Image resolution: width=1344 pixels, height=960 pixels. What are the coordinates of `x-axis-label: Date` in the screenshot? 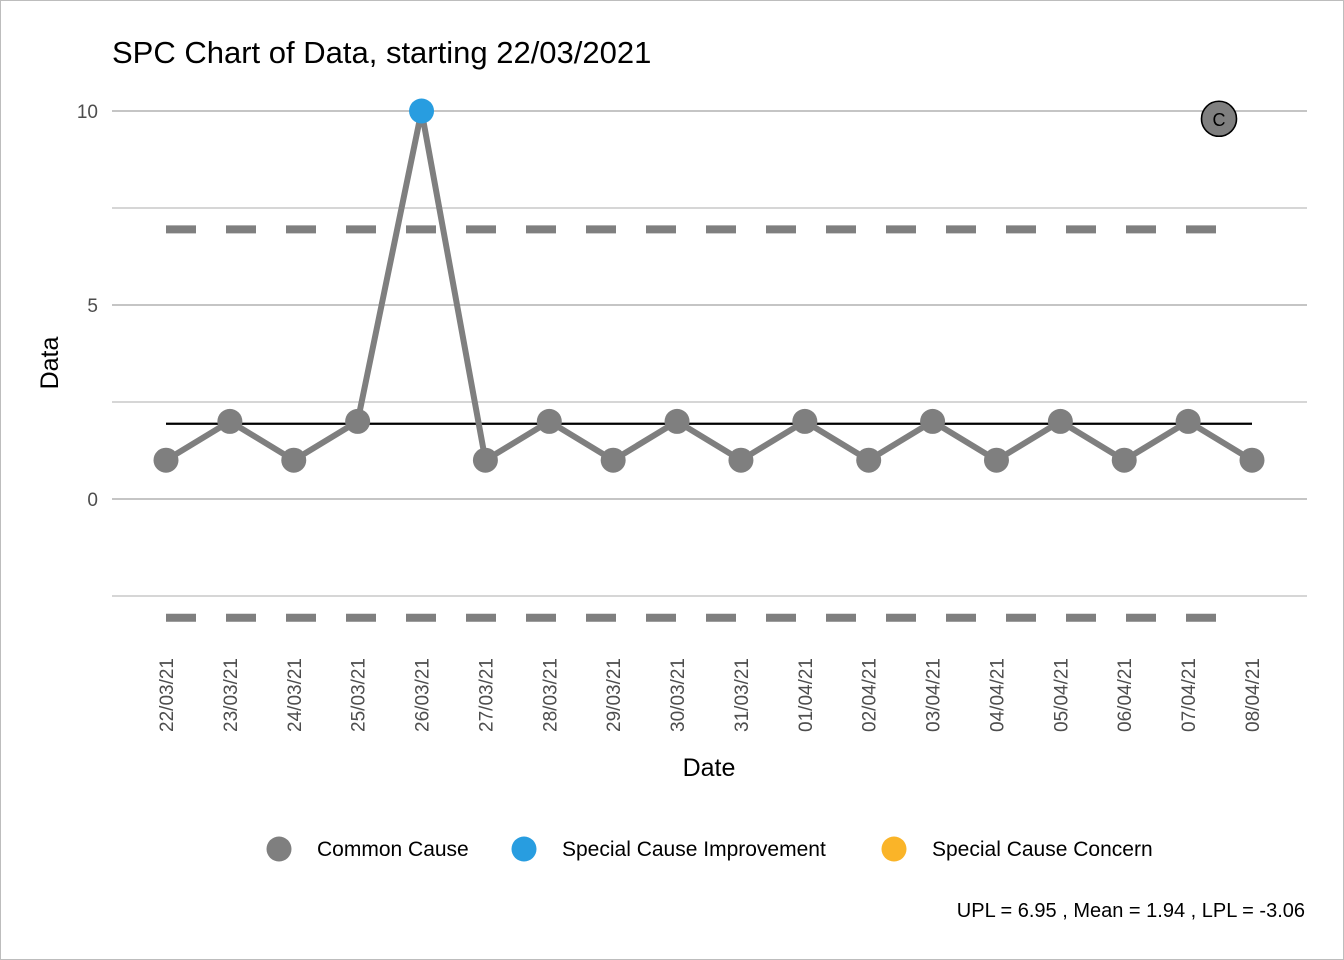 It's located at (709, 768).